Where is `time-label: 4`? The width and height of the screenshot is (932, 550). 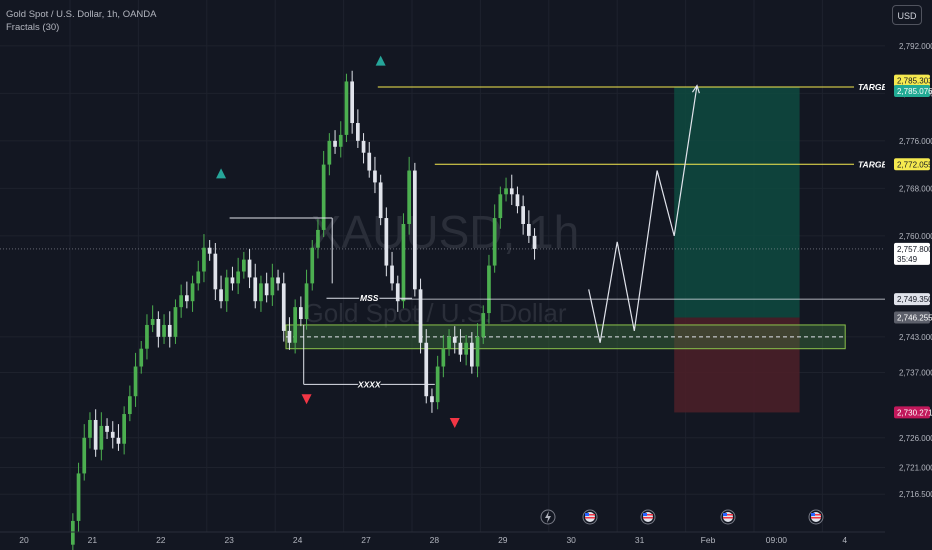
time-label: 4 is located at coordinates (844, 540).